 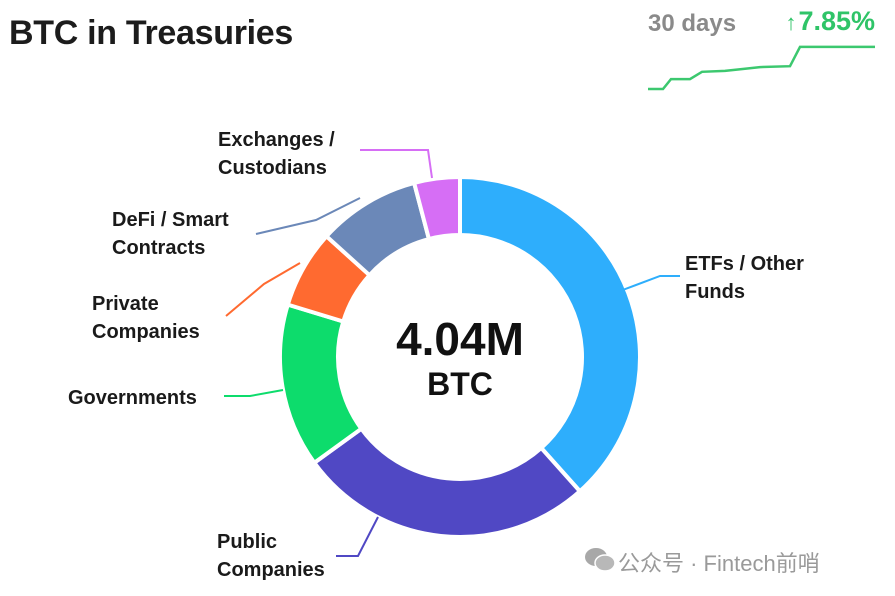 I want to click on leader-line-governments, so click(x=254, y=393).